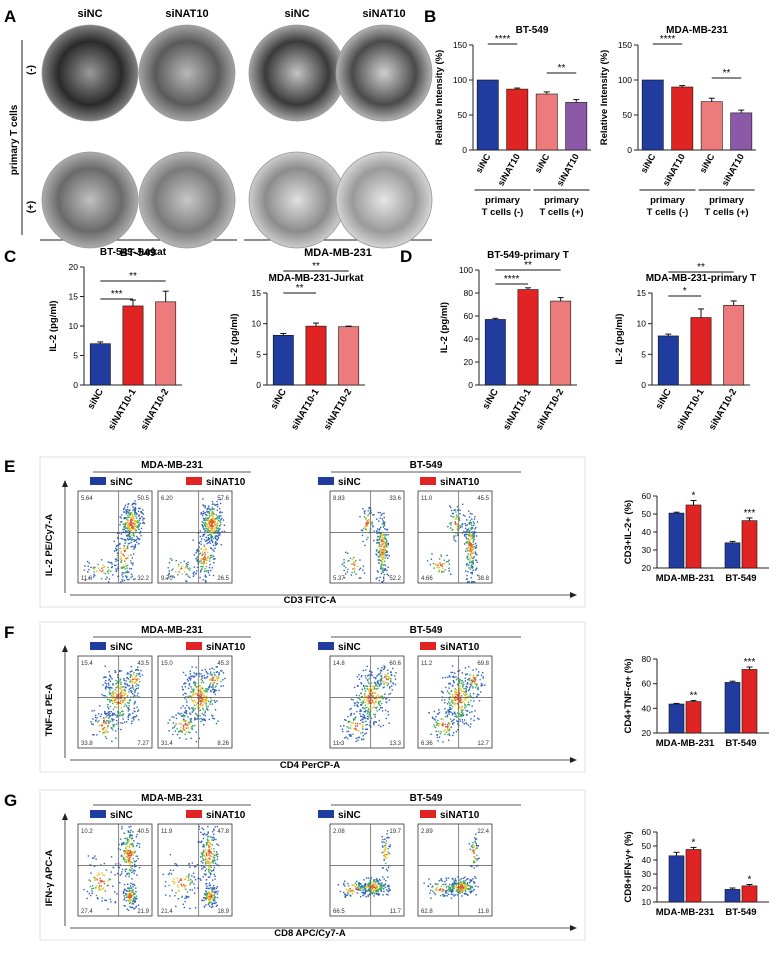 Image resolution: width=777 pixels, height=979 pixels. What do you see at coordinates (326, 481) in the screenshot?
I see `legend-swatch-sinc` at bounding box center [326, 481].